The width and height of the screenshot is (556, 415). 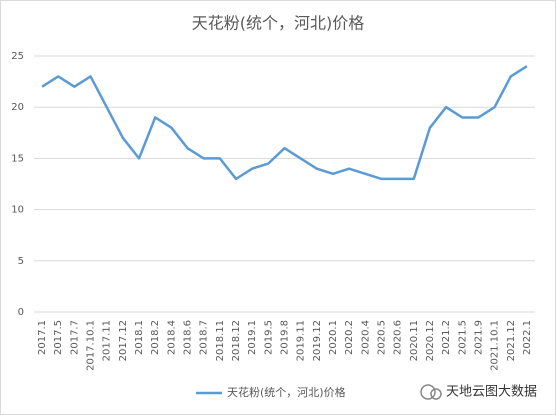 What do you see at coordinates (286, 392) in the screenshot?
I see `legend-label: 天花粉(统个，河北)价格` at bounding box center [286, 392].